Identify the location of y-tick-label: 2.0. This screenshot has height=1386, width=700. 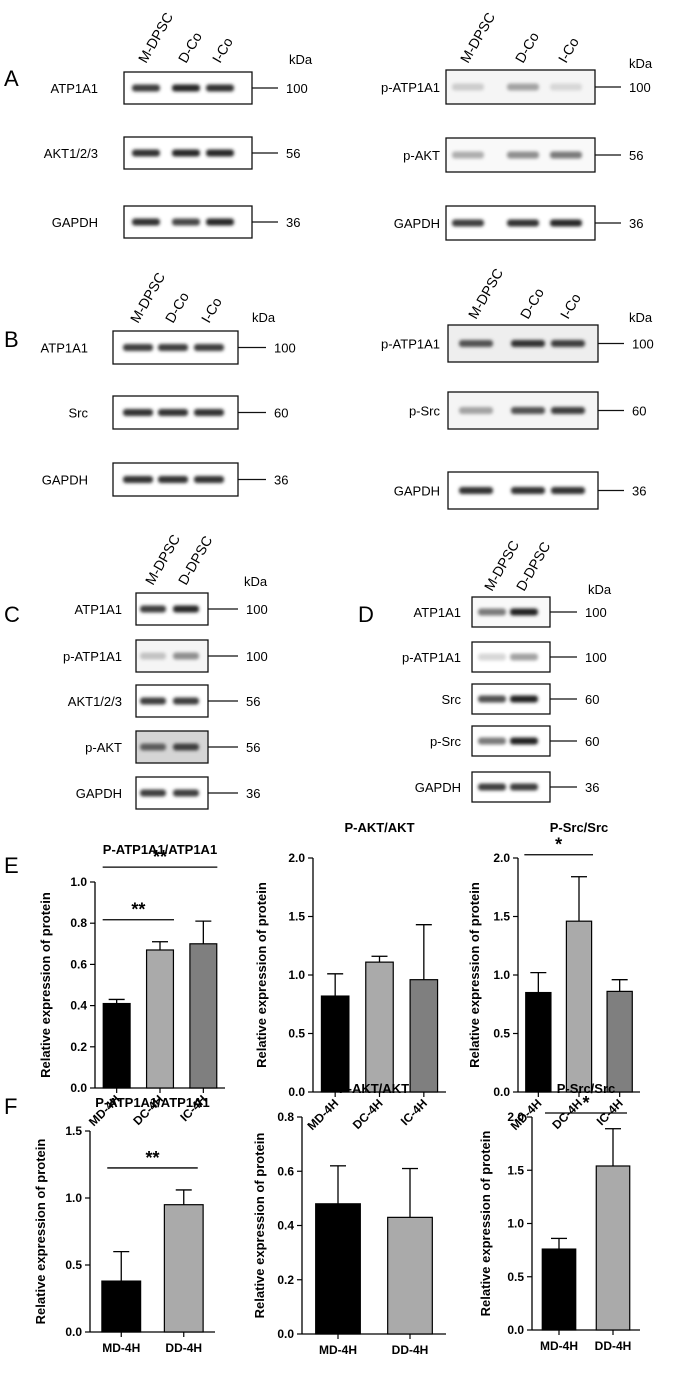
(515, 1117).